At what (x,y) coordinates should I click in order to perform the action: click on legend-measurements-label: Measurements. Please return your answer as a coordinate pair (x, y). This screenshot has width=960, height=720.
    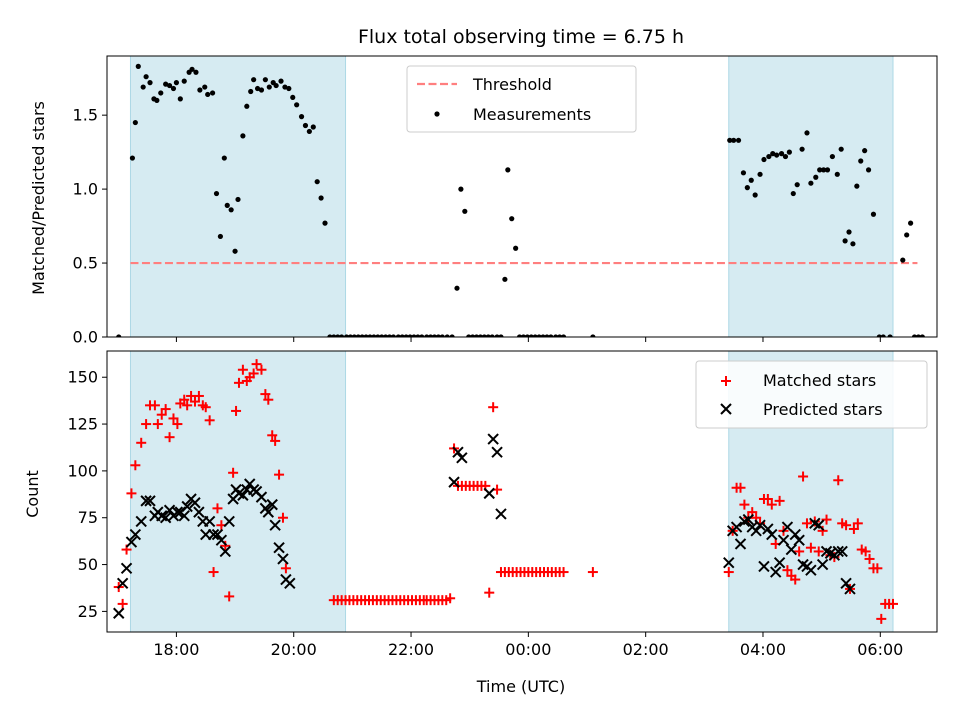
    Looking at the image, I should click on (532, 114).